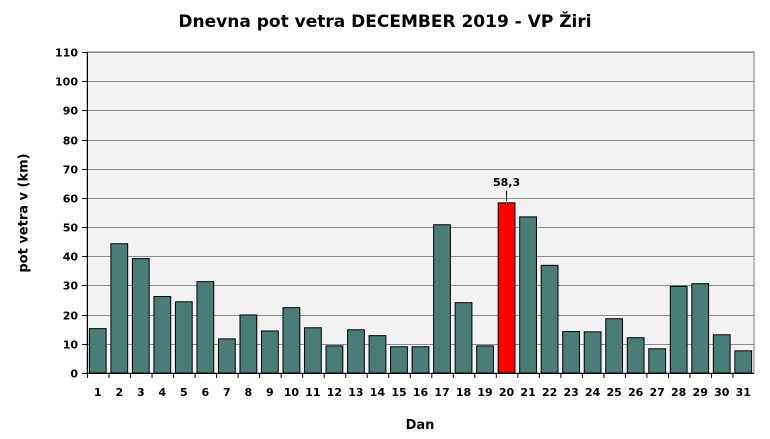 The width and height of the screenshot is (770, 439). Describe the element at coordinates (484, 392) in the screenshot. I see `x-tick-label: 19` at that location.